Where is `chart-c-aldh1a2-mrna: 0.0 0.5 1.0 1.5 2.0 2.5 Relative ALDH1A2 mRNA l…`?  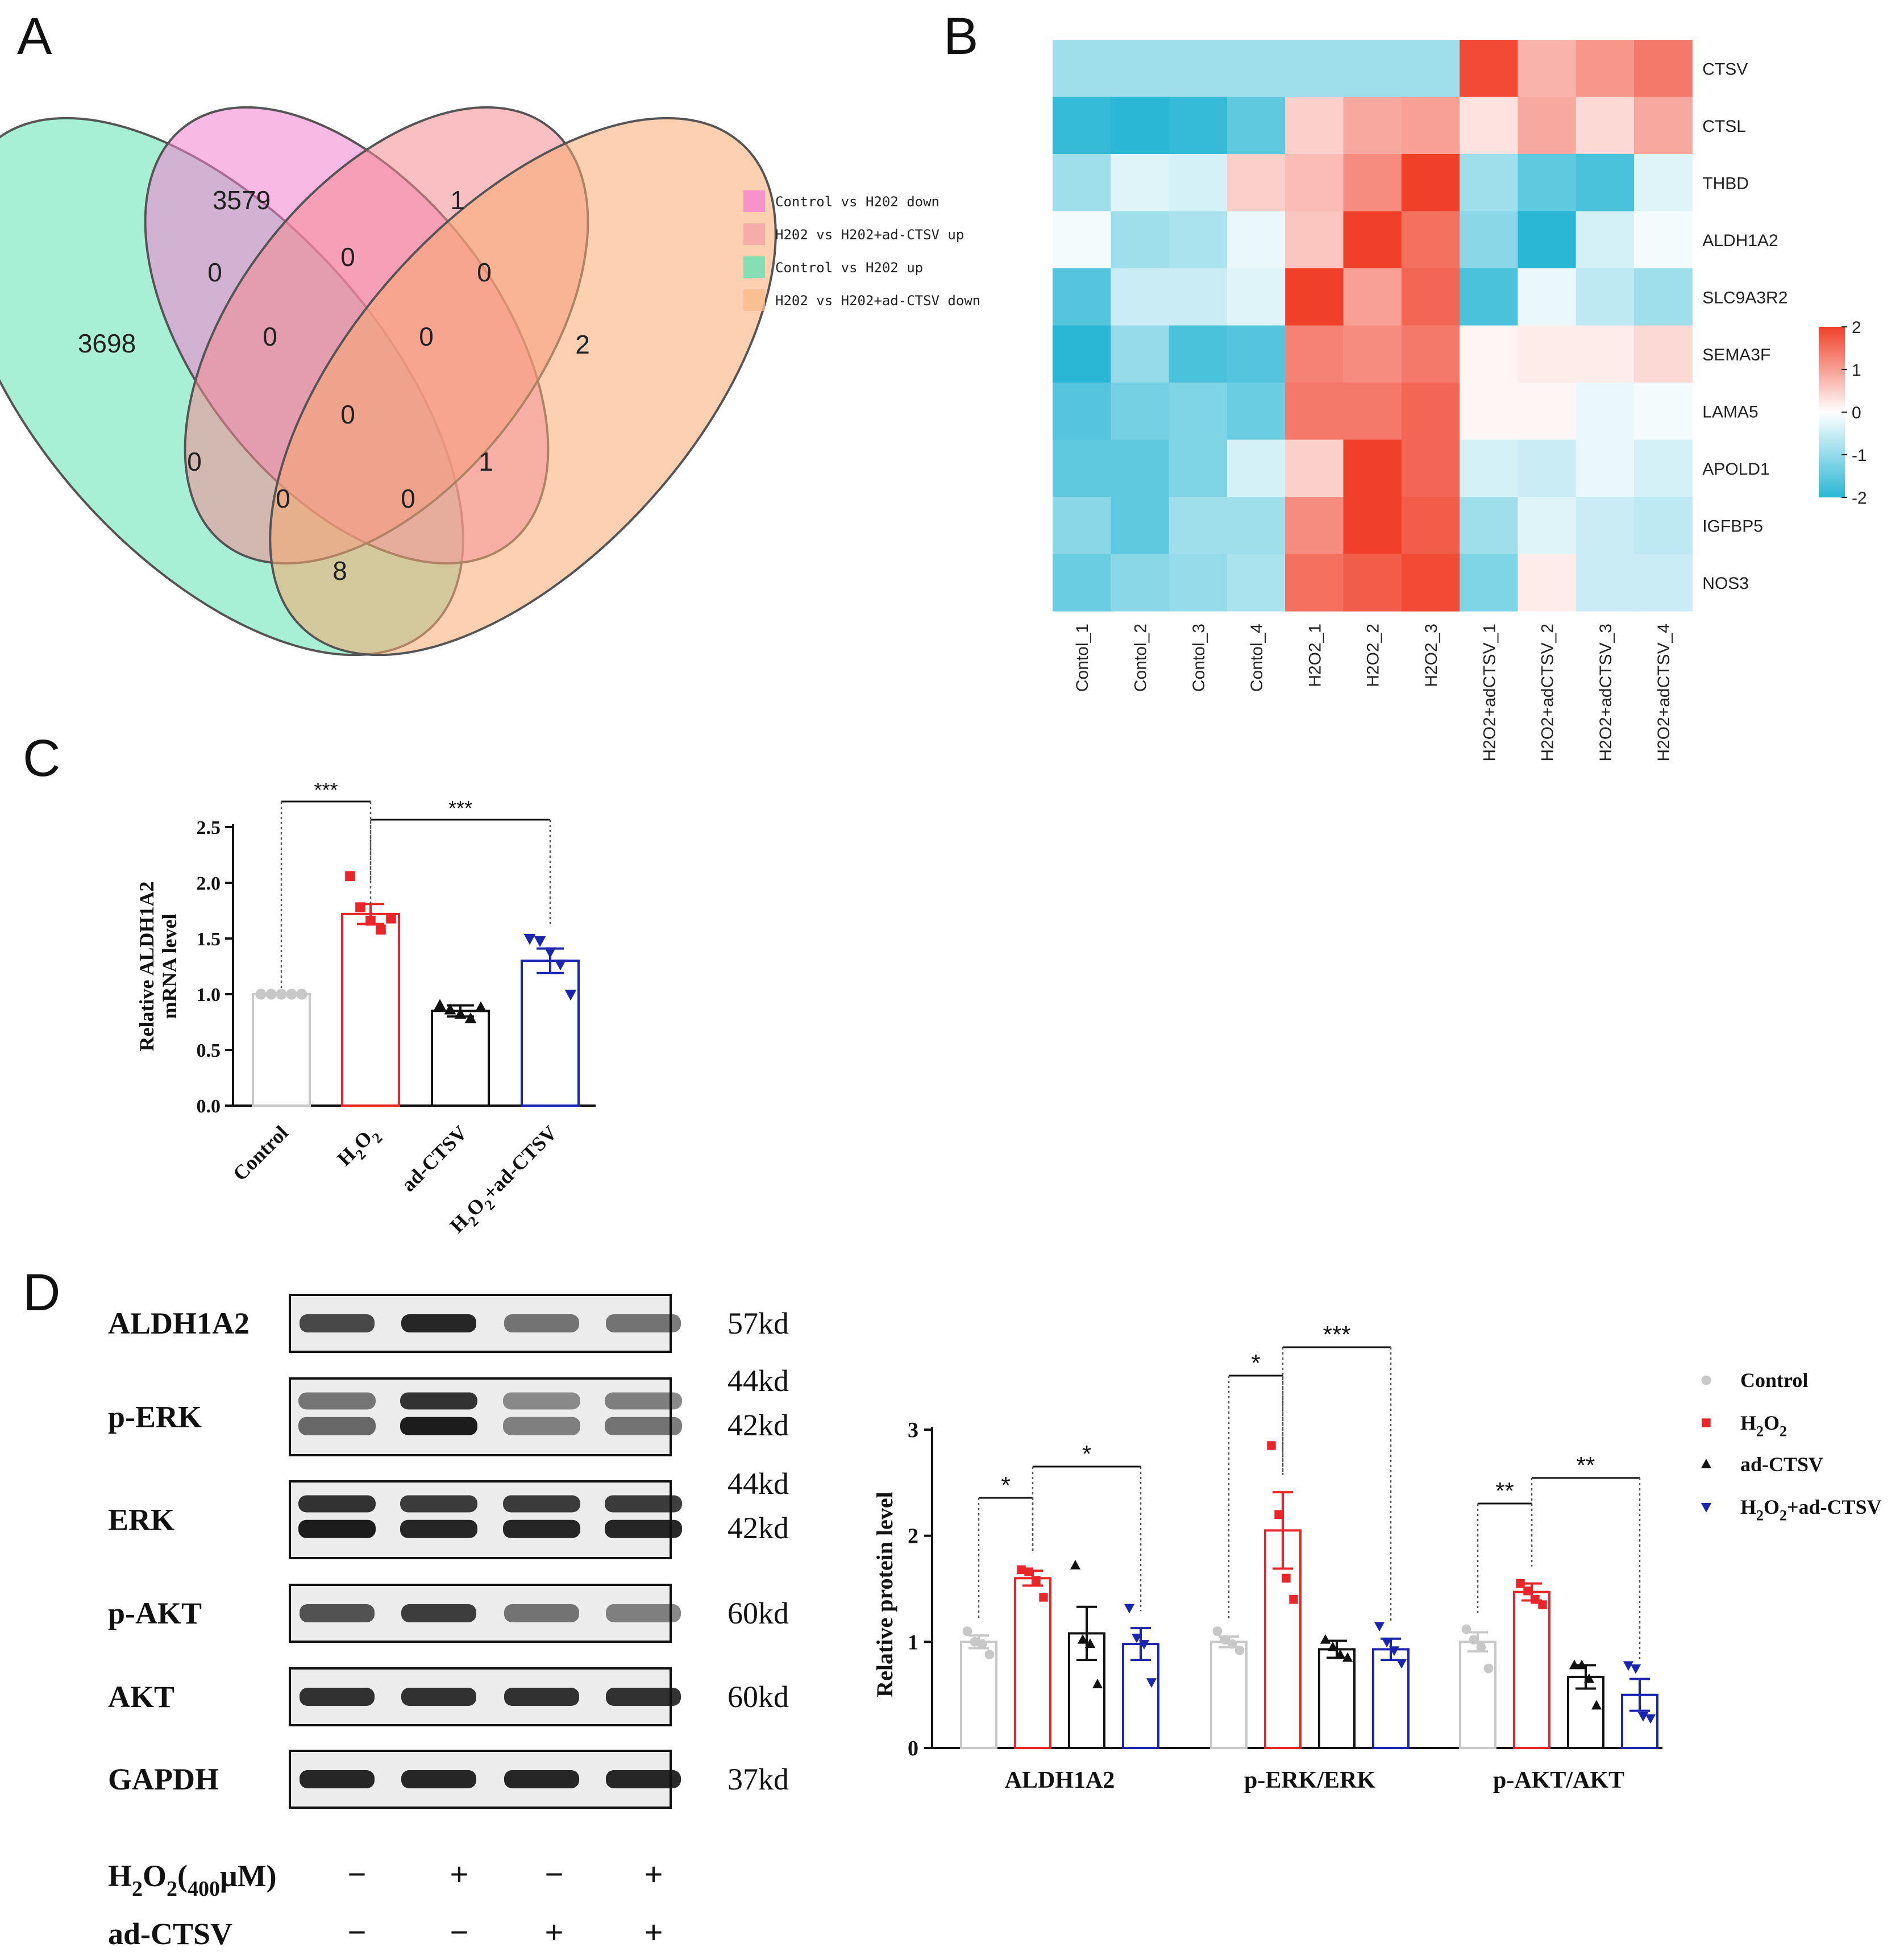 chart-c-aldh1a2-mrna: 0.0 0.5 1.0 1.5 2.0 2.5 Relative ALDH1A2 mRNA l… is located at coordinates (365, 1007).